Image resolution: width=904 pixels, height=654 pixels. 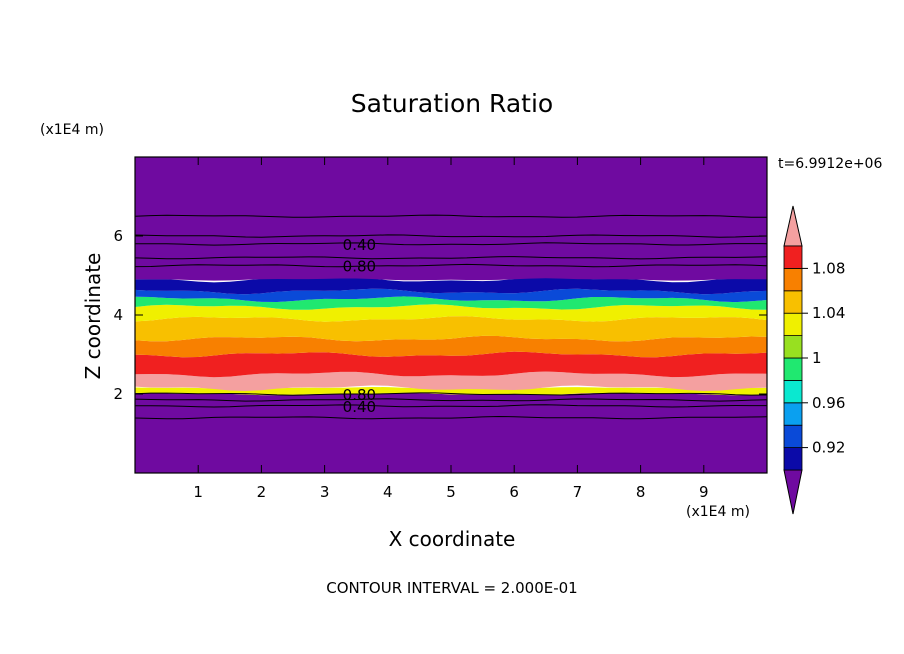 I want to click on y-tick-label: 4, so click(x=118, y=315).